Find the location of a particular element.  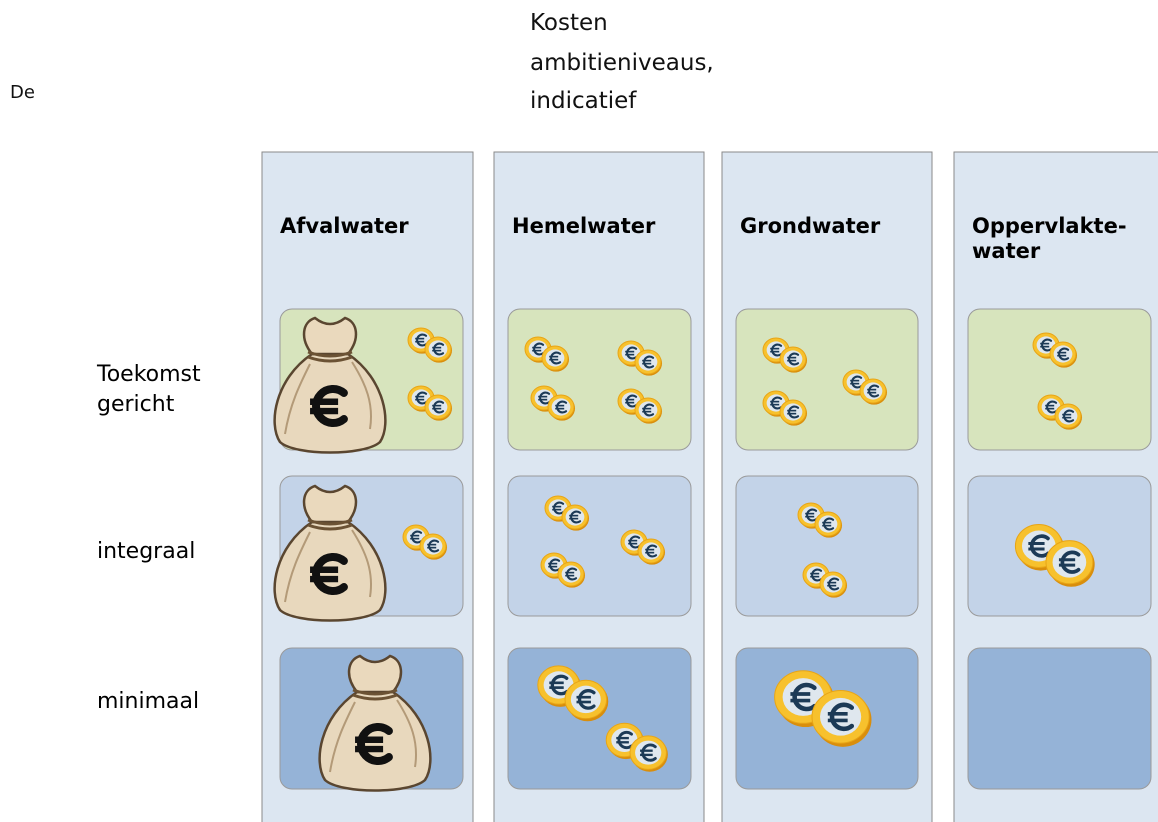

column-header: Hemelwater is located at coordinates (584, 226).